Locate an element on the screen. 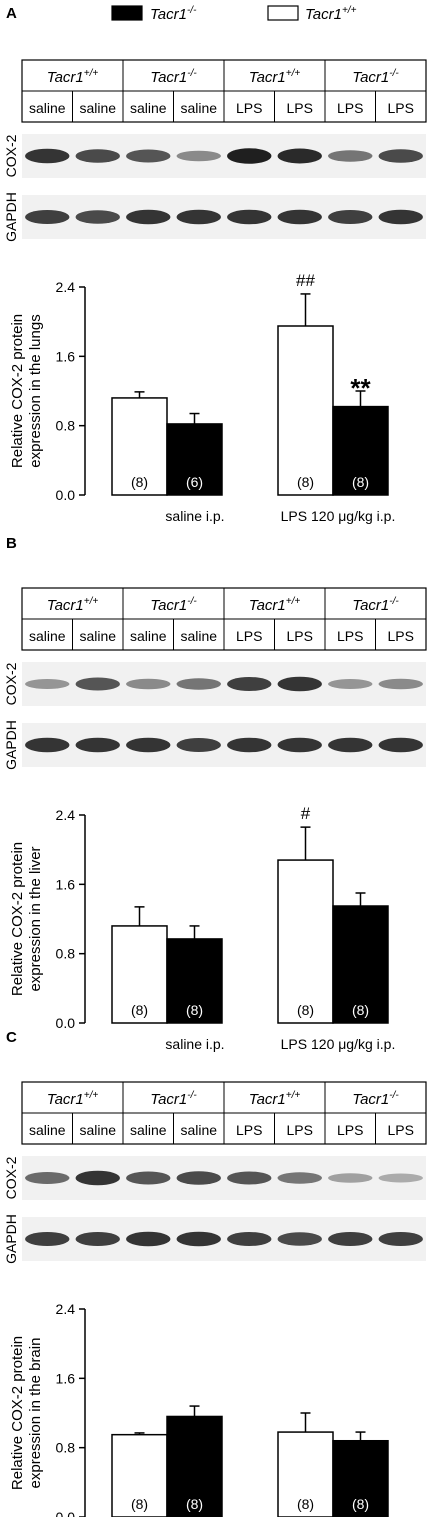  significance-annotation: ** is located at coordinates (360, 388).